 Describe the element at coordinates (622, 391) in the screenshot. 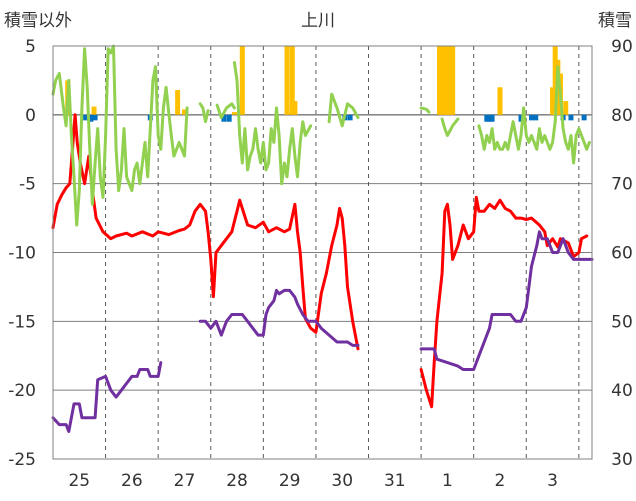

I see `y-right-tick-label: 40` at that location.